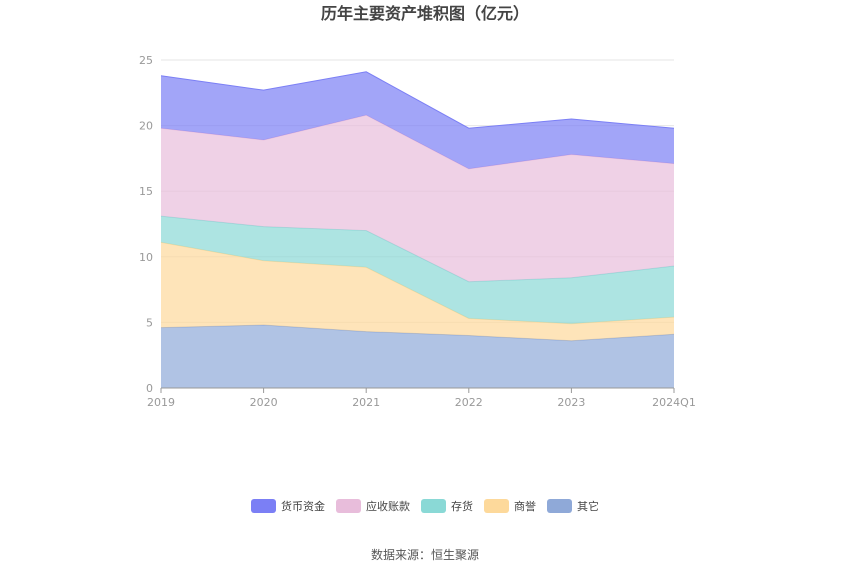 The width and height of the screenshot is (850, 575). What do you see at coordinates (146, 257) in the screenshot?
I see `y-tick-label: 10` at bounding box center [146, 257].